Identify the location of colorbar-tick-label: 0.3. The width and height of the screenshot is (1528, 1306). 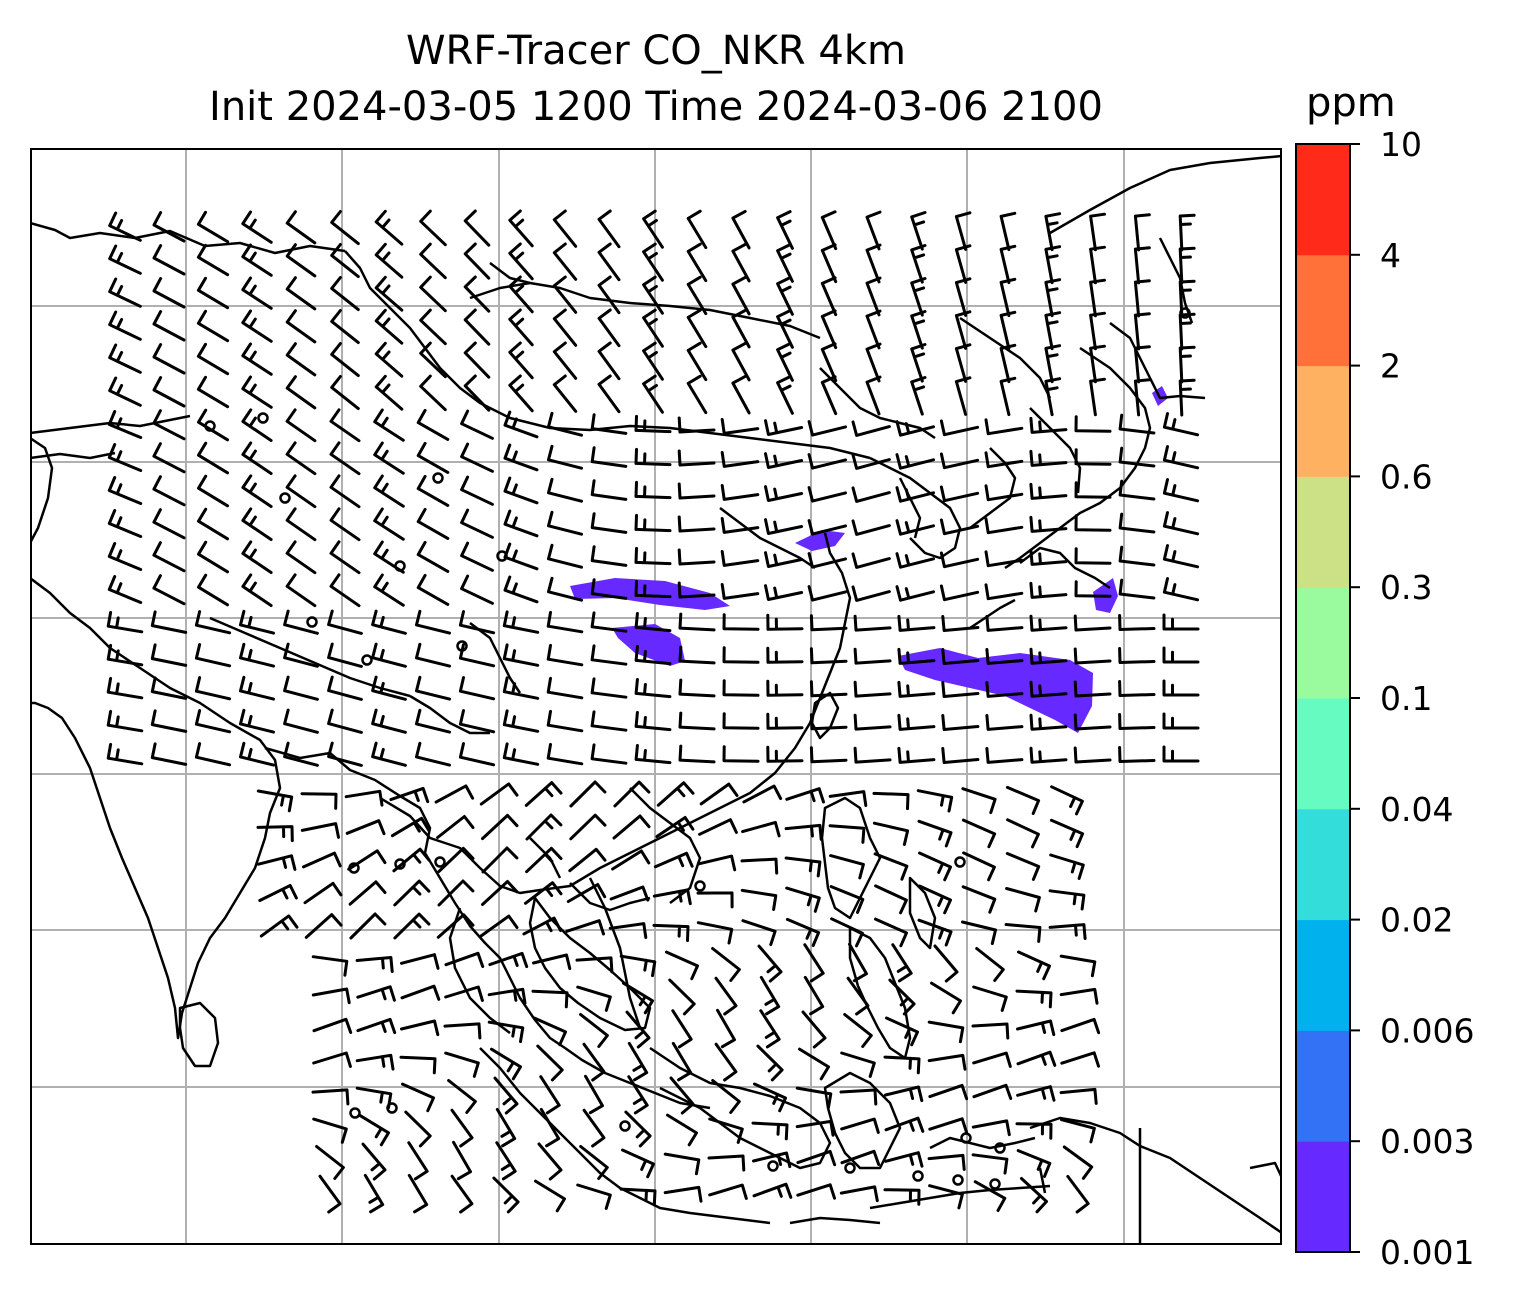
(1406, 587).